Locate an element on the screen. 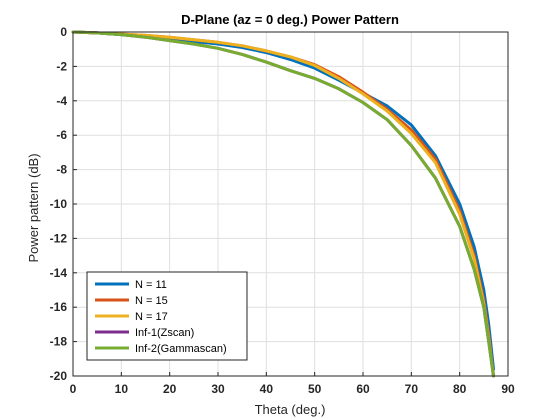 This screenshot has width=560, height=420. legend-label-3: N = 17 is located at coordinates (151, 317).